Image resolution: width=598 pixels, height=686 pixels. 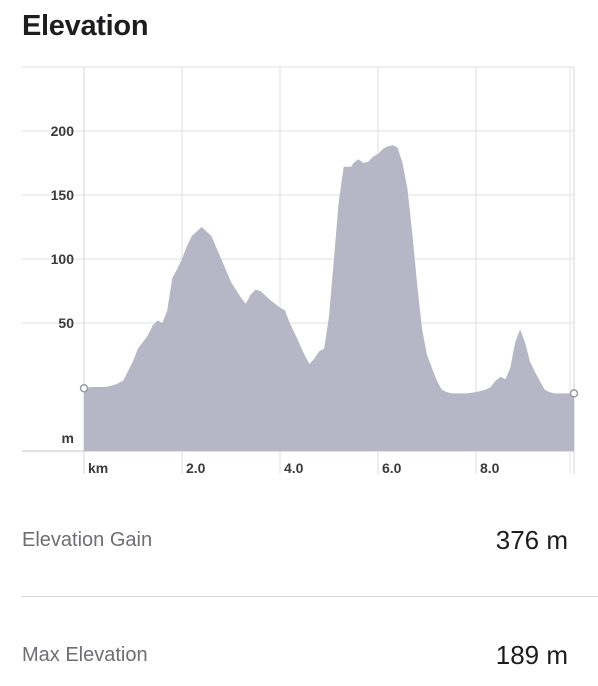 I want to click on y-tick-label: 50, so click(x=66, y=323).